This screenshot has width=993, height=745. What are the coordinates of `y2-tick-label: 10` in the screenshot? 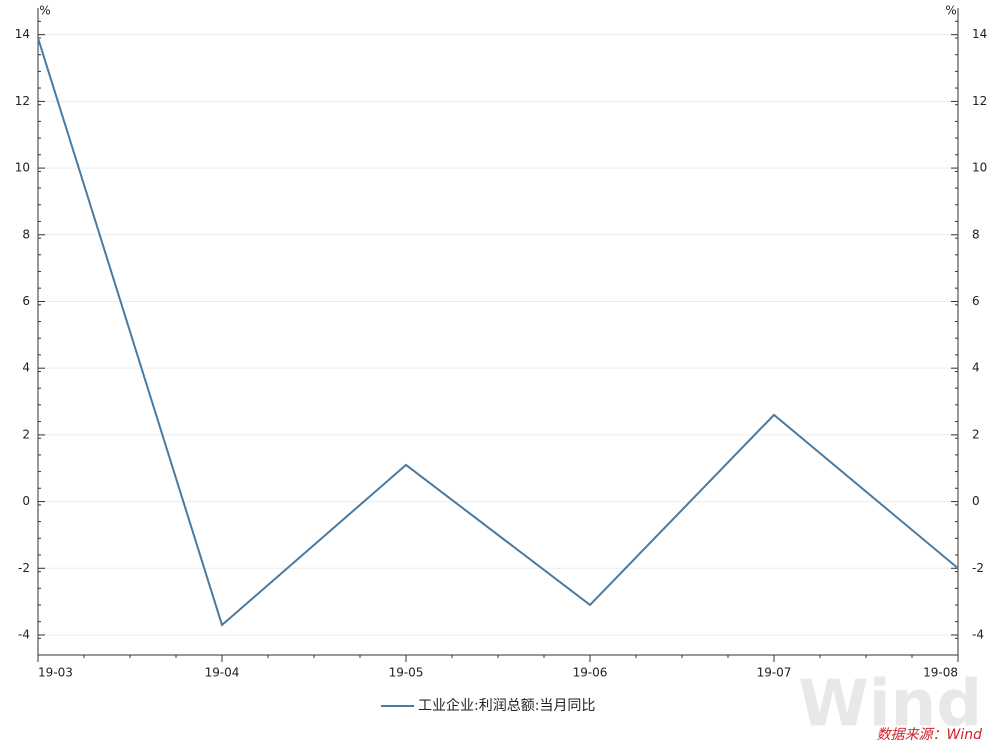 It's located at (979, 168).